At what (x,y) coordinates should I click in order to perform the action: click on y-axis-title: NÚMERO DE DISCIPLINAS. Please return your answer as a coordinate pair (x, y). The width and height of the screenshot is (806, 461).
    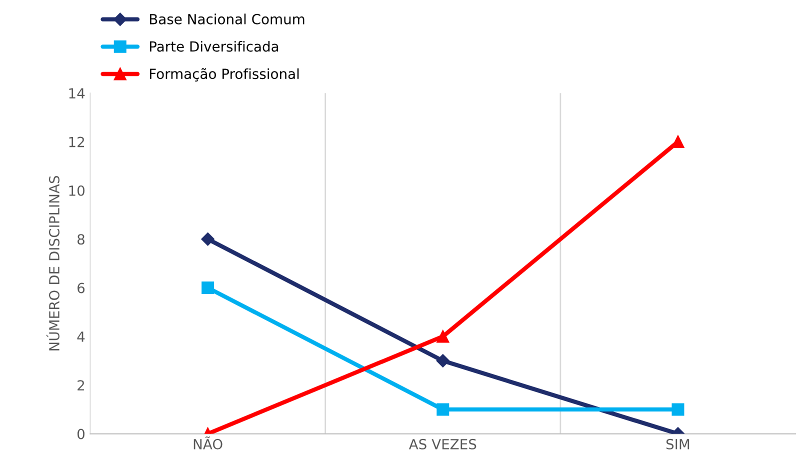
    Looking at the image, I should click on (53, 263).